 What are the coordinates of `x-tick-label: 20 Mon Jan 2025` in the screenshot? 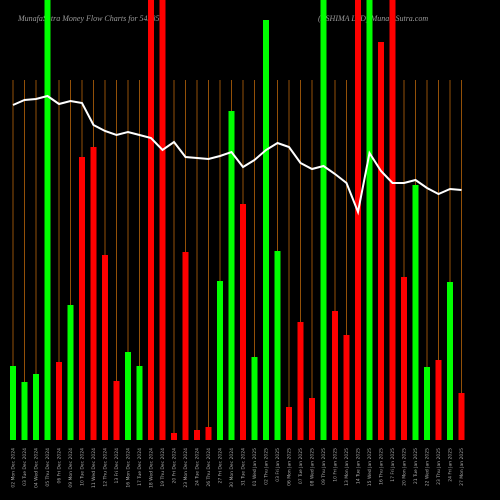 It's located at (405, 467).